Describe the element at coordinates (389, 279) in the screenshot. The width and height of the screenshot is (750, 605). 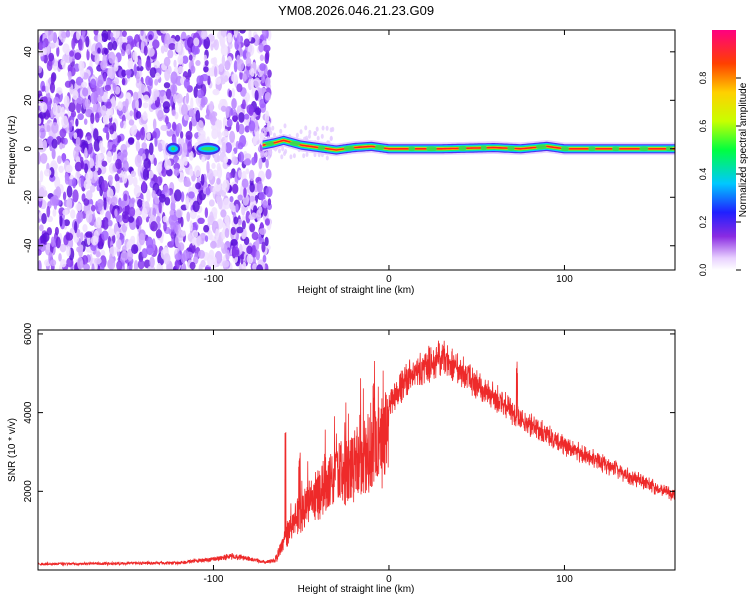
I see `x-tick-label: 0` at that location.